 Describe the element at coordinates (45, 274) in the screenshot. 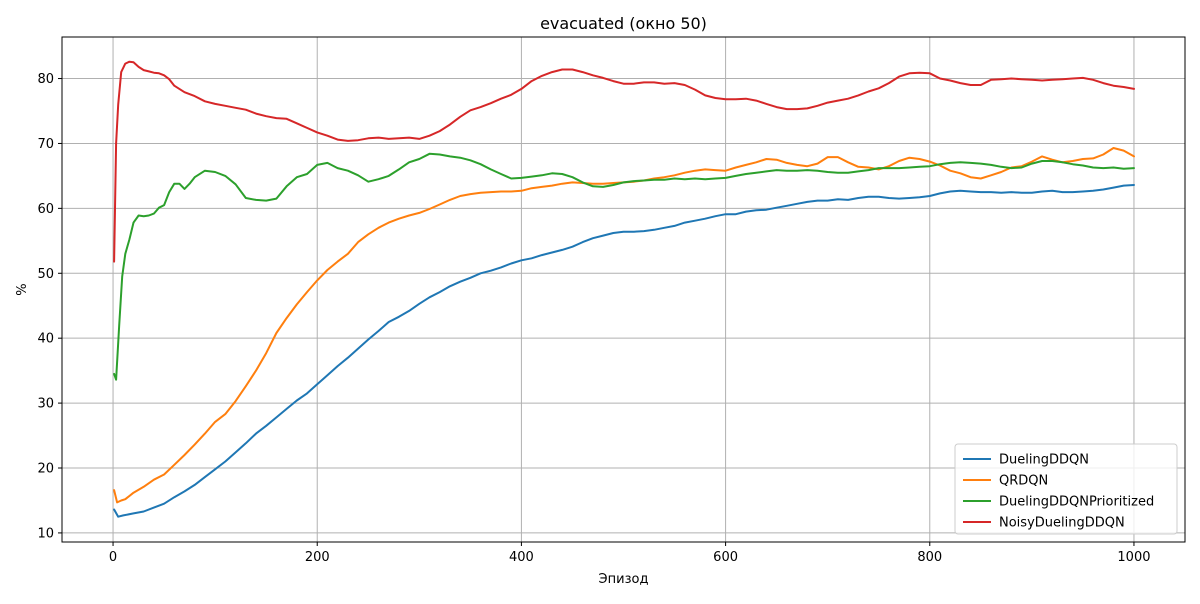

I see `y-tick-label: 50` at that location.